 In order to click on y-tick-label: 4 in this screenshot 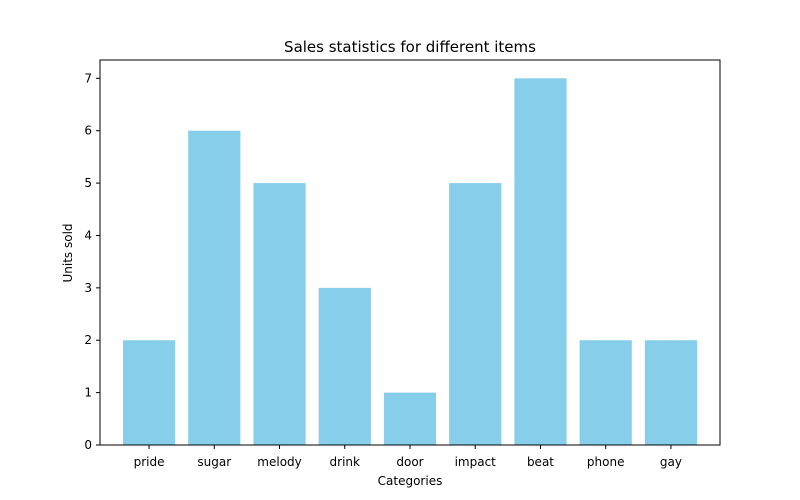, I will do `click(88, 235)`.